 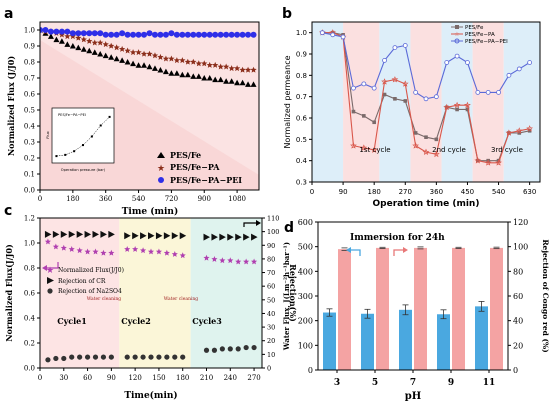 What do you see at coordinates (104, 299) in the screenshot?
I see `cleaning-label-1: Water cleaning` at bounding box center [104, 299].